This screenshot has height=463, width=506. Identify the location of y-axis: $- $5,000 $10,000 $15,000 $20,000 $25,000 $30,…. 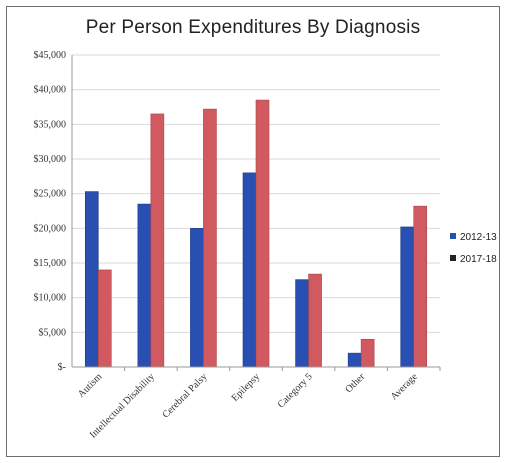
(53, 211).